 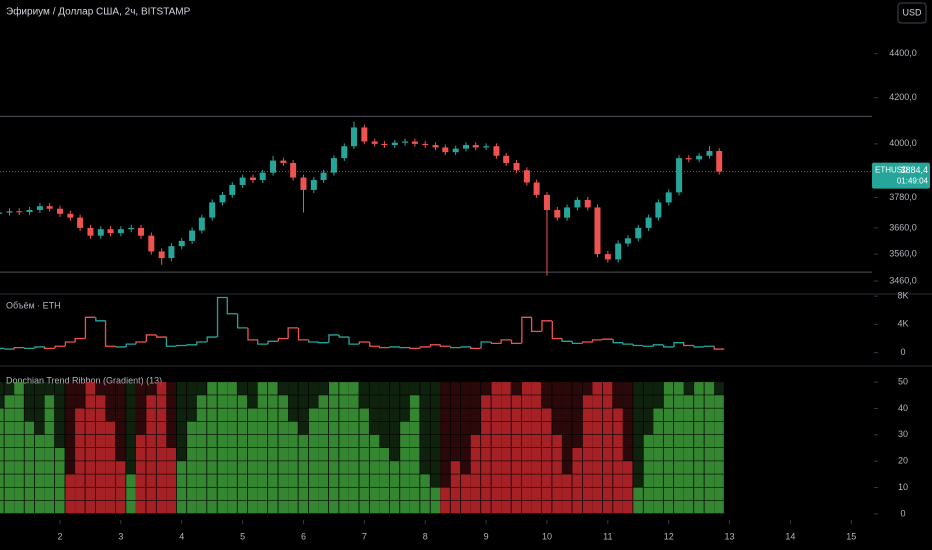 What do you see at coordinates (902, 513) in the screenshot?
I see `y-tick-label: 0` at bounding box center [902, 513].